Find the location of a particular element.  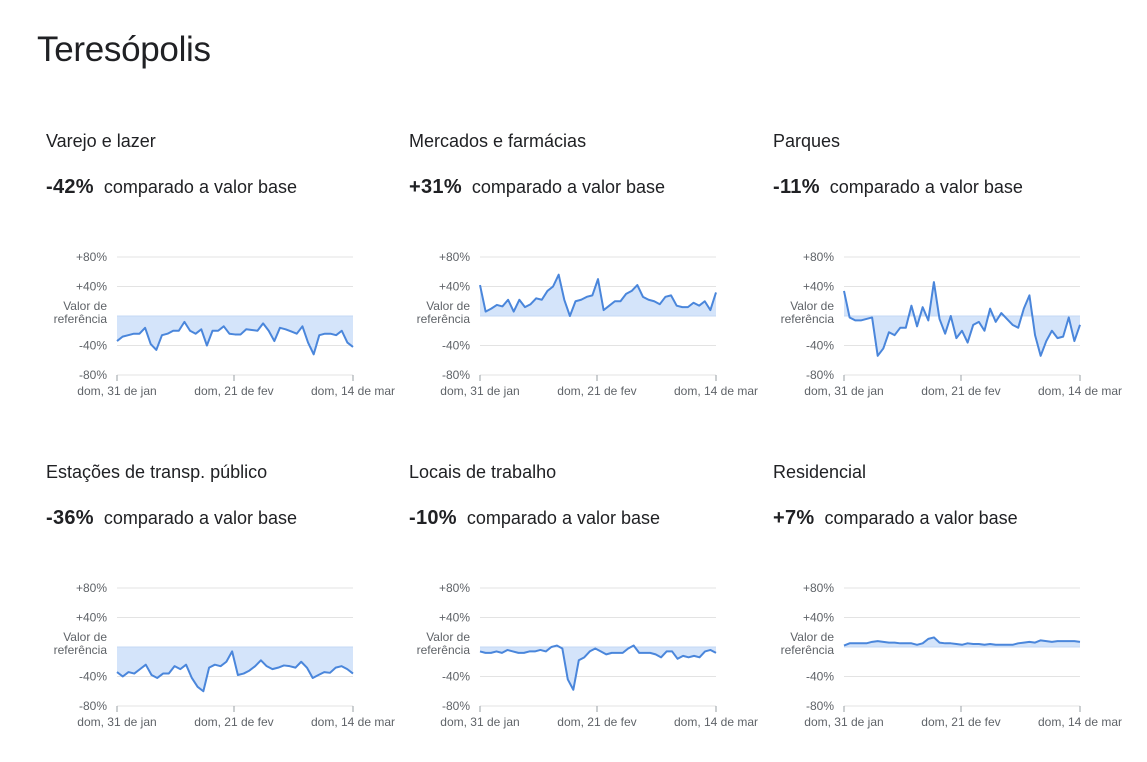

change-summary: -36% comparado a valor base is located at coordinates (171, 518).